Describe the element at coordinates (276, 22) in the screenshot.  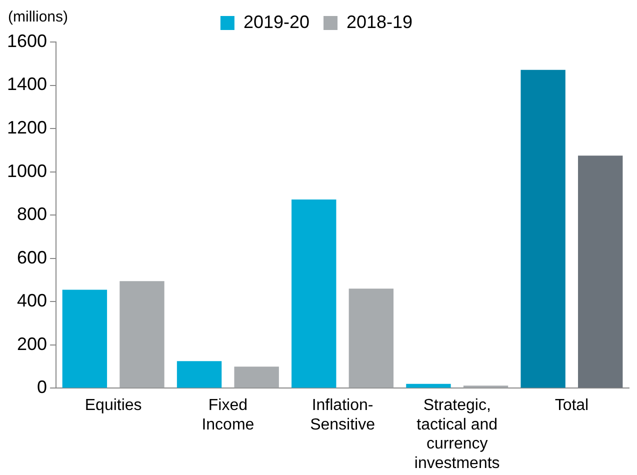
I see `legend-label: 2019-20` at that location.